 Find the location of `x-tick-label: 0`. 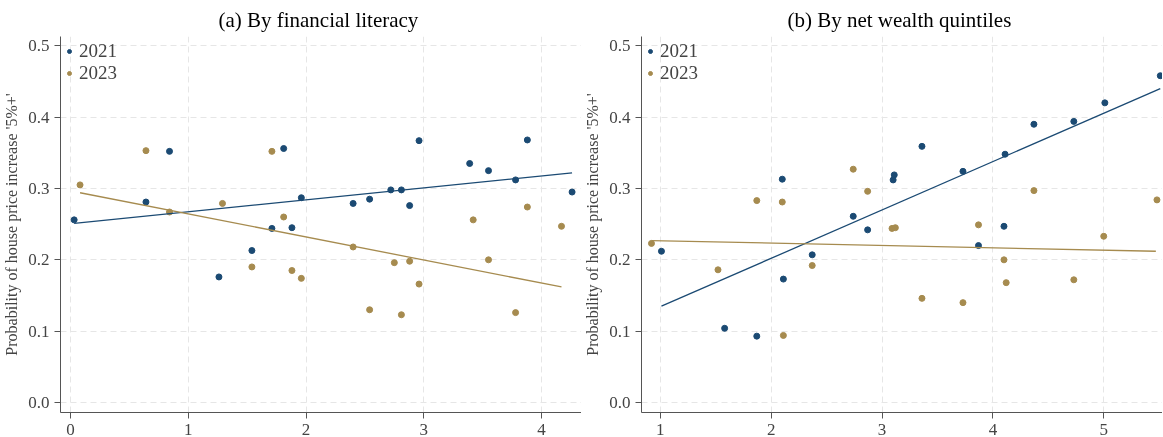

x-tick-label: 0 is located at coordinates (70, 428).